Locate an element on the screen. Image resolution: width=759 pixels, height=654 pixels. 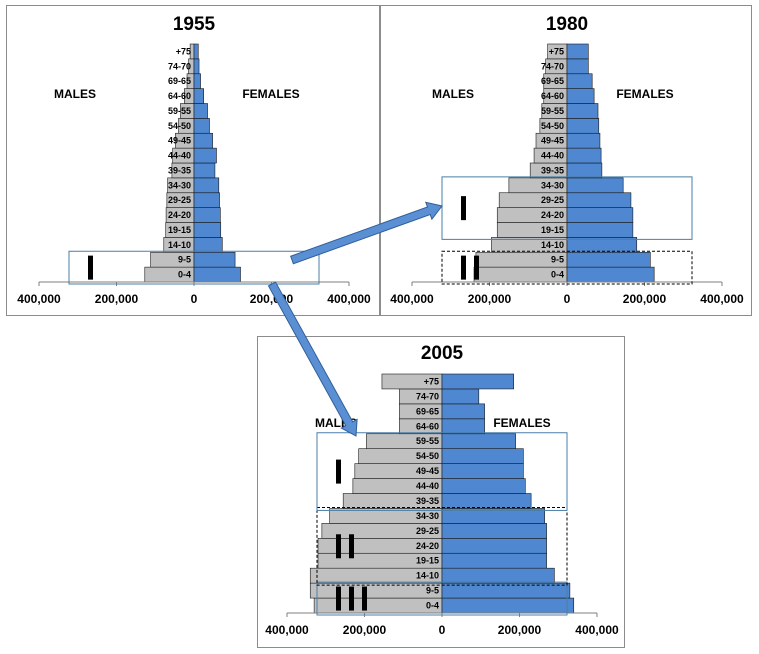
chart-title: 1980 is located at coordinates (567, 24).